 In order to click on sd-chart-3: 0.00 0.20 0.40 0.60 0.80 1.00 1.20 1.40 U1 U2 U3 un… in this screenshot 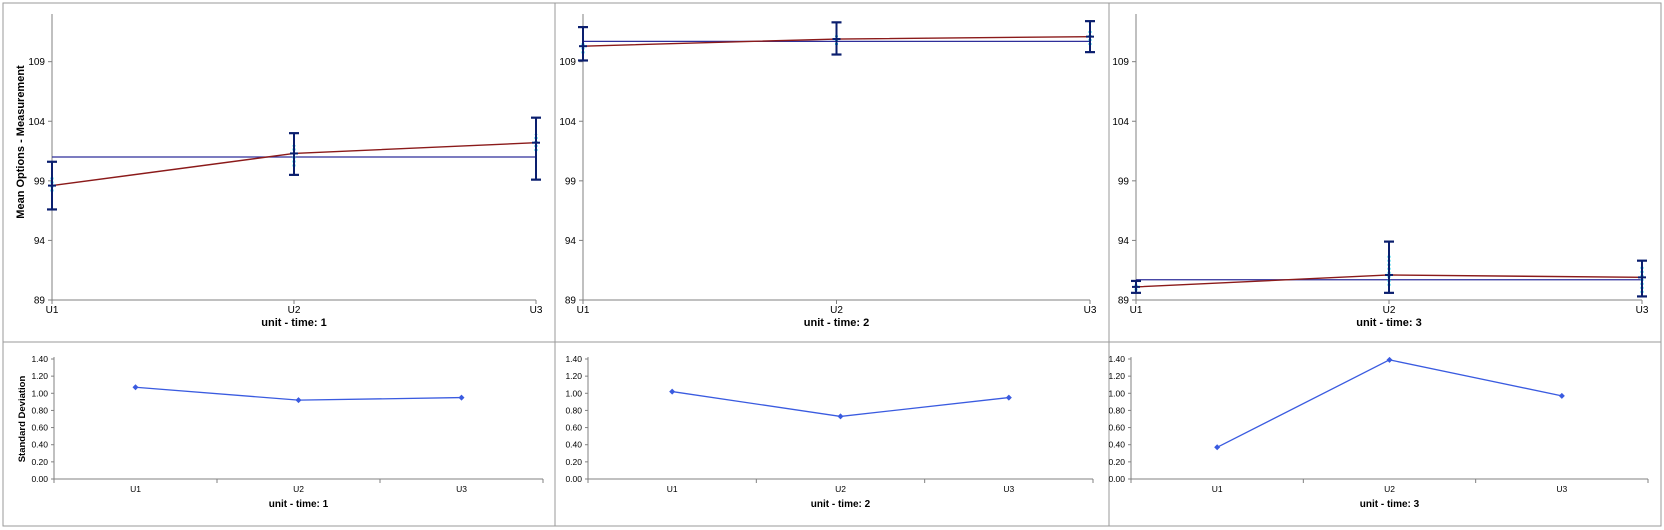, I will do `click(1378, 432)`.